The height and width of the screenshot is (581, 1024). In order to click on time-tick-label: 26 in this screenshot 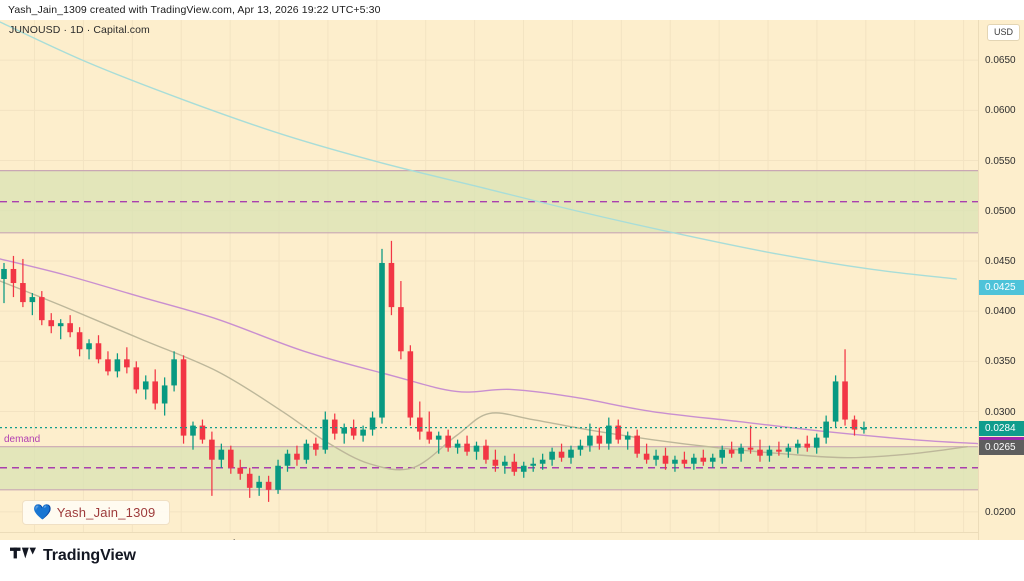, I will do `click(181, 539)`.